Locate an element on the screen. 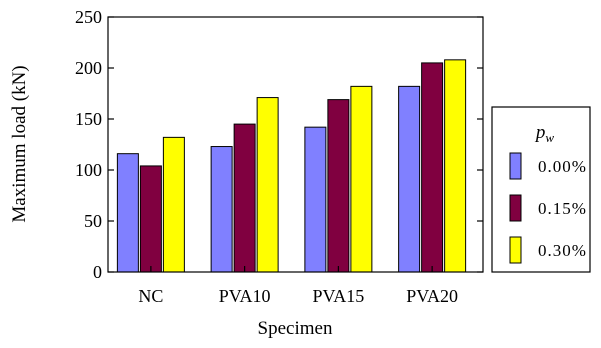 This screenshot has width=601, height=348. legend-title: pw is located at coordinates (544, 133).